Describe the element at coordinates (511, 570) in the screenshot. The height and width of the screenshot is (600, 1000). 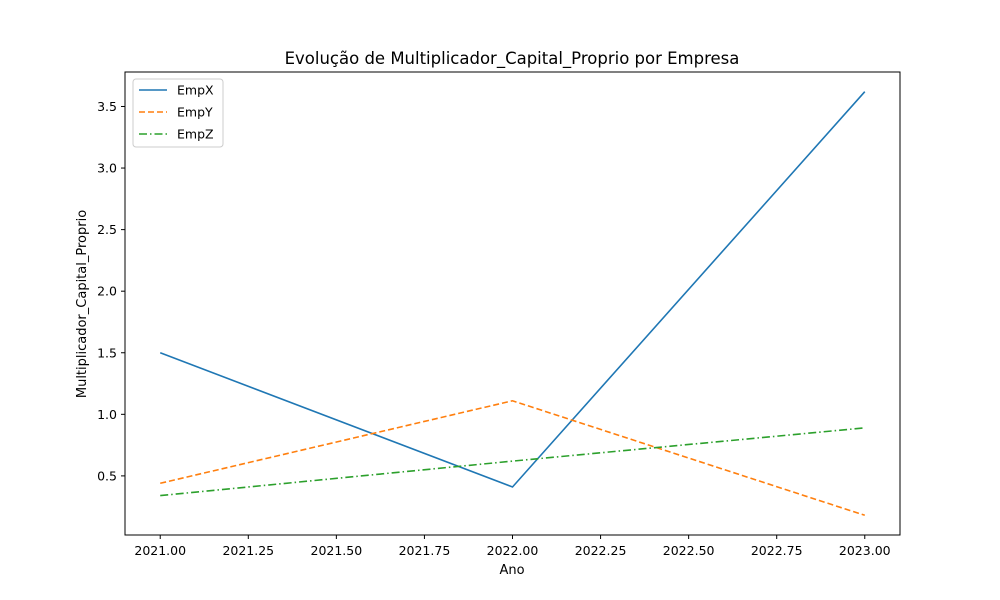
I see `x-axis-label: Ano` at that location.